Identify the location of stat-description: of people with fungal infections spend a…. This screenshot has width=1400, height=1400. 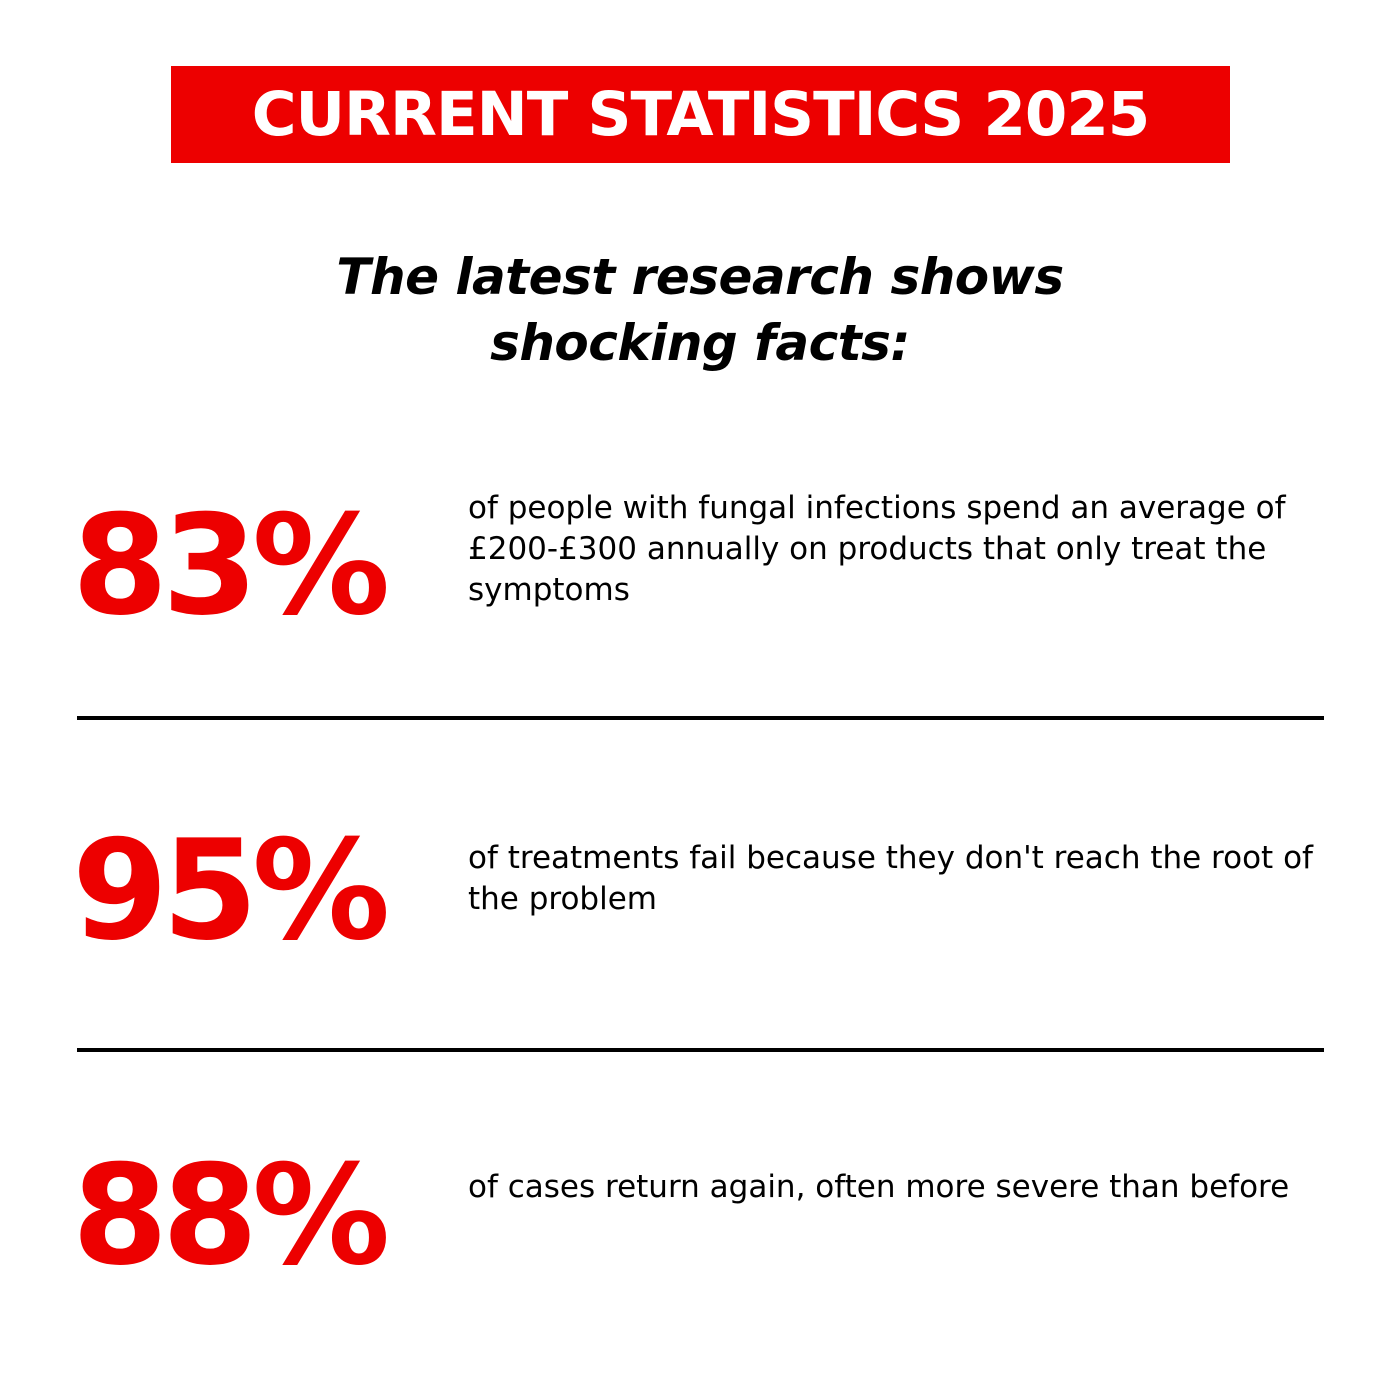
(877, 549).